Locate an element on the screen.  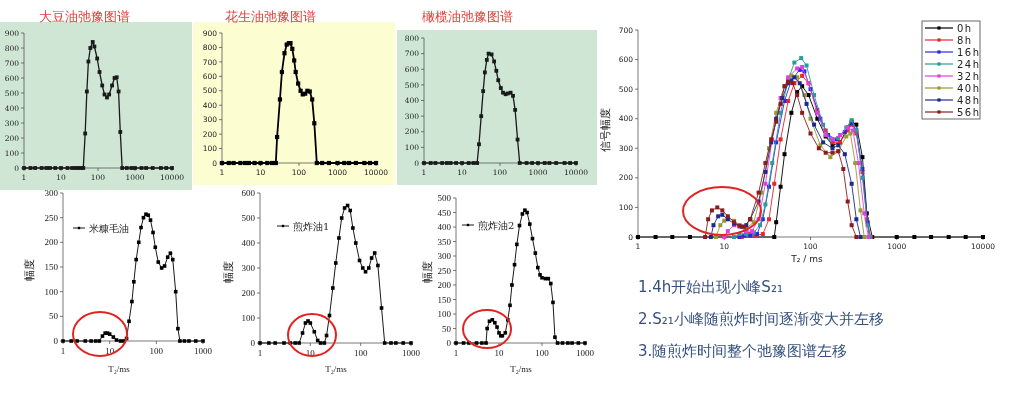
x-axis-title: T₂ / ms is located at coordinates (806, 259).